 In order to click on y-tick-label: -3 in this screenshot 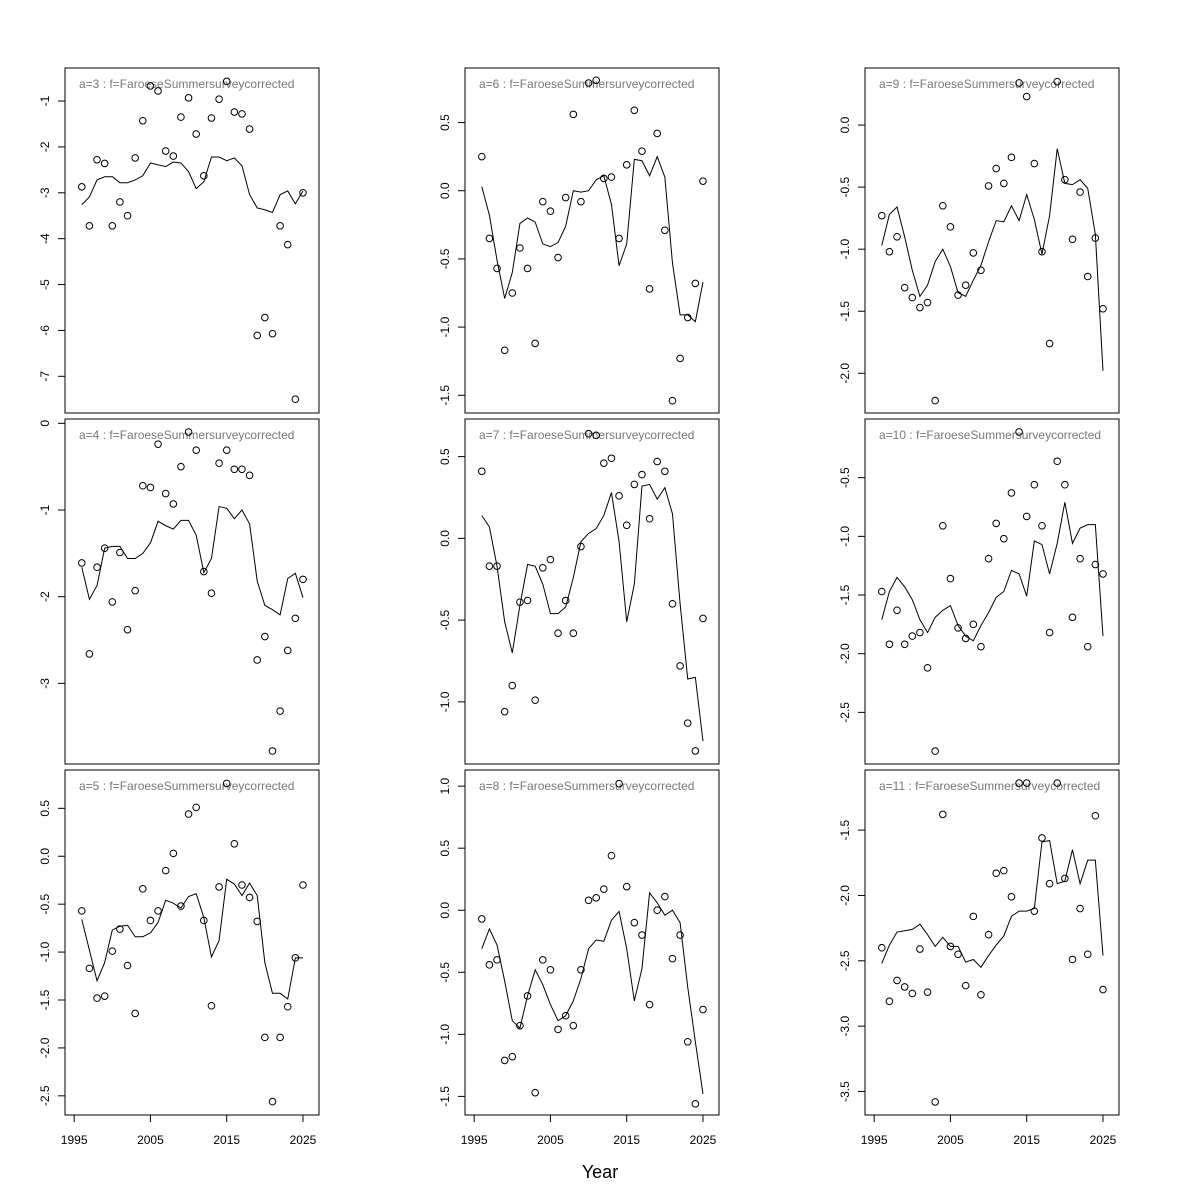, I will do `click(45, 683)`.